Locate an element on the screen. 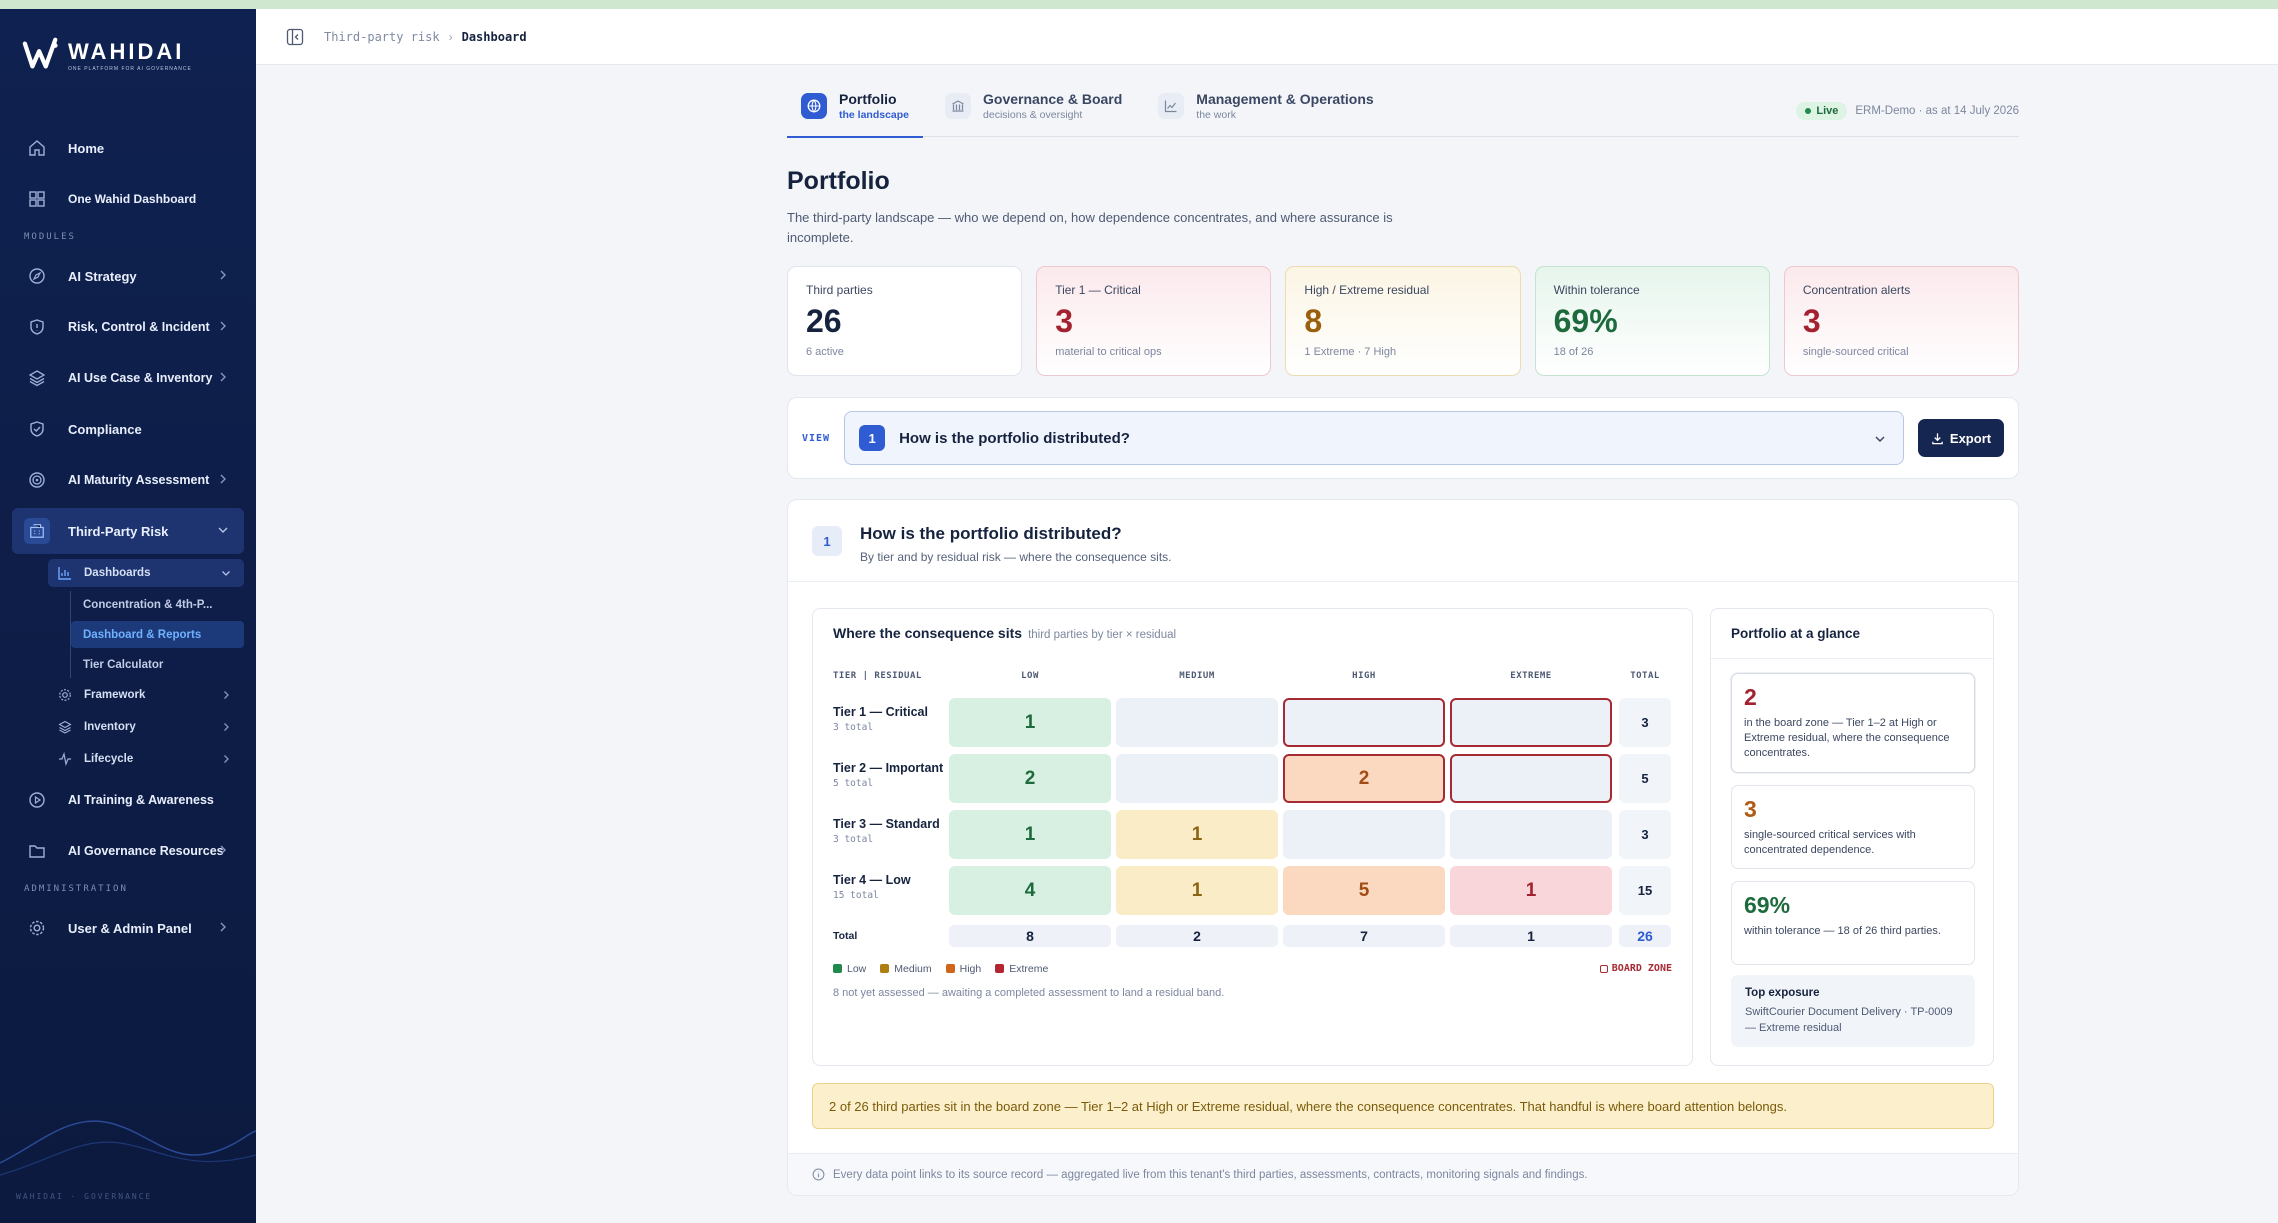 This screenshot has height=1223, width=2278. grid-cell: 5 is located at coordinates (1364, 890).